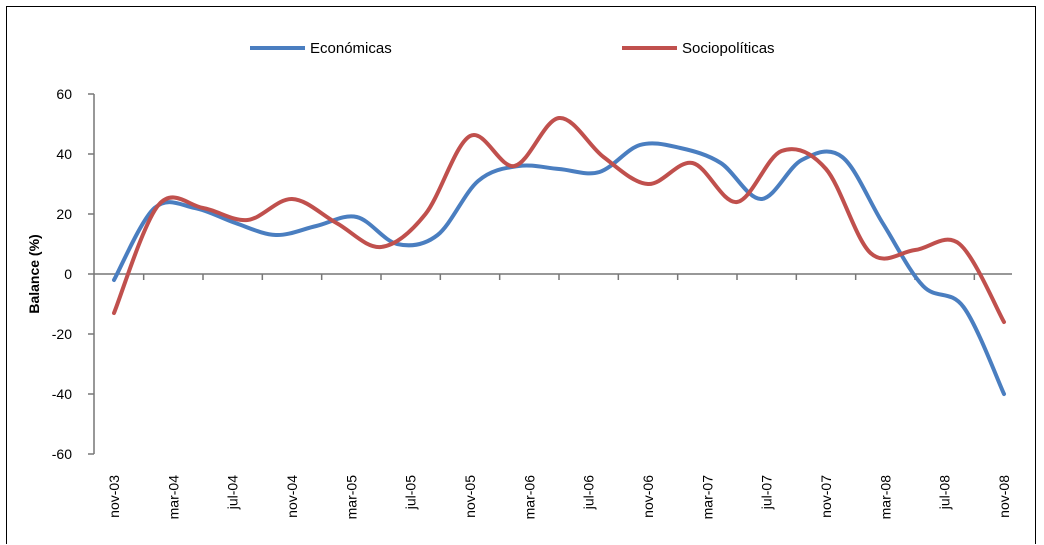  I want to click on y-tick-label: -40, so click(62, 394).